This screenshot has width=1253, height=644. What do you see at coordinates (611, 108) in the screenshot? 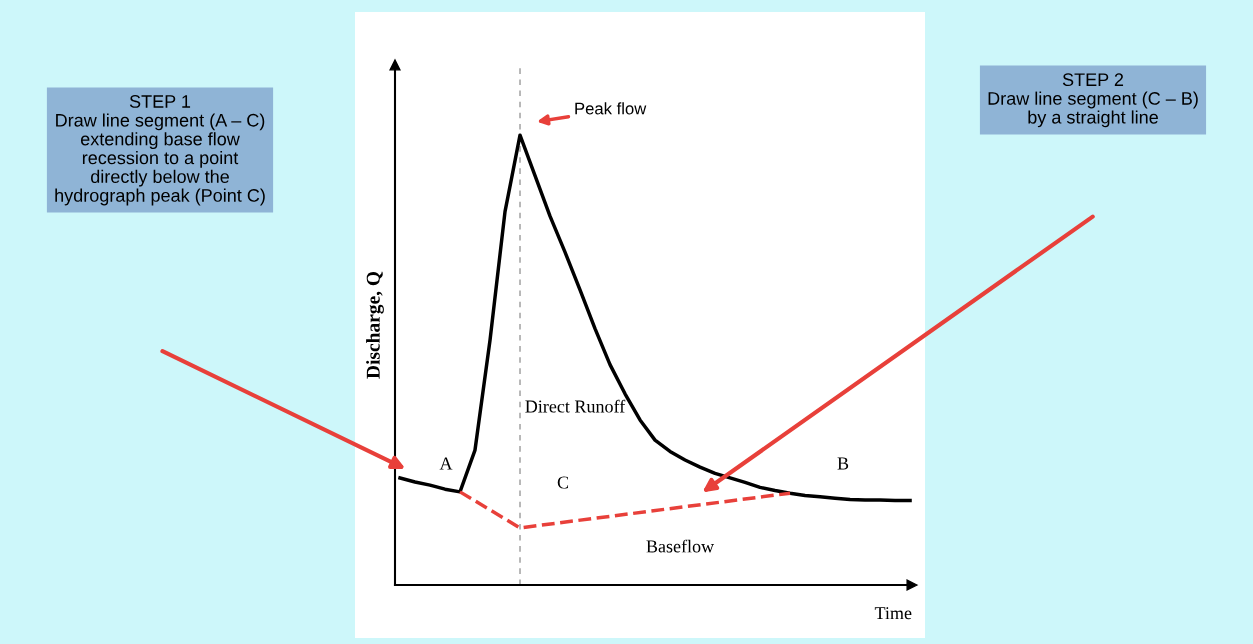
I see `text: Peak flow` at bounding box center [611, 108].